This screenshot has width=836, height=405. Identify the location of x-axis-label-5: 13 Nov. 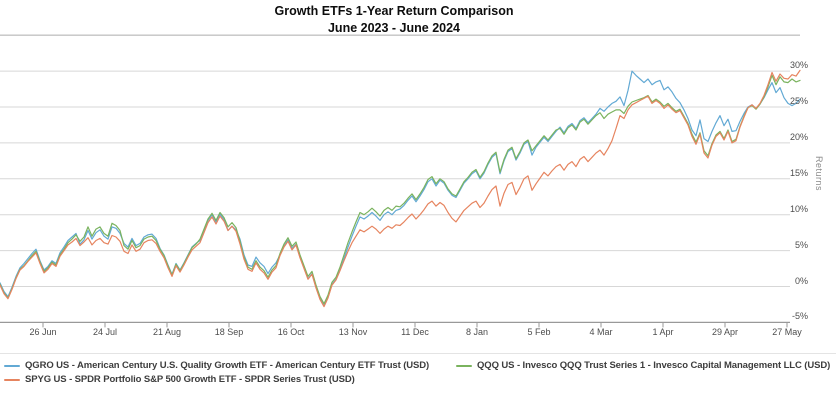
(353, 332).